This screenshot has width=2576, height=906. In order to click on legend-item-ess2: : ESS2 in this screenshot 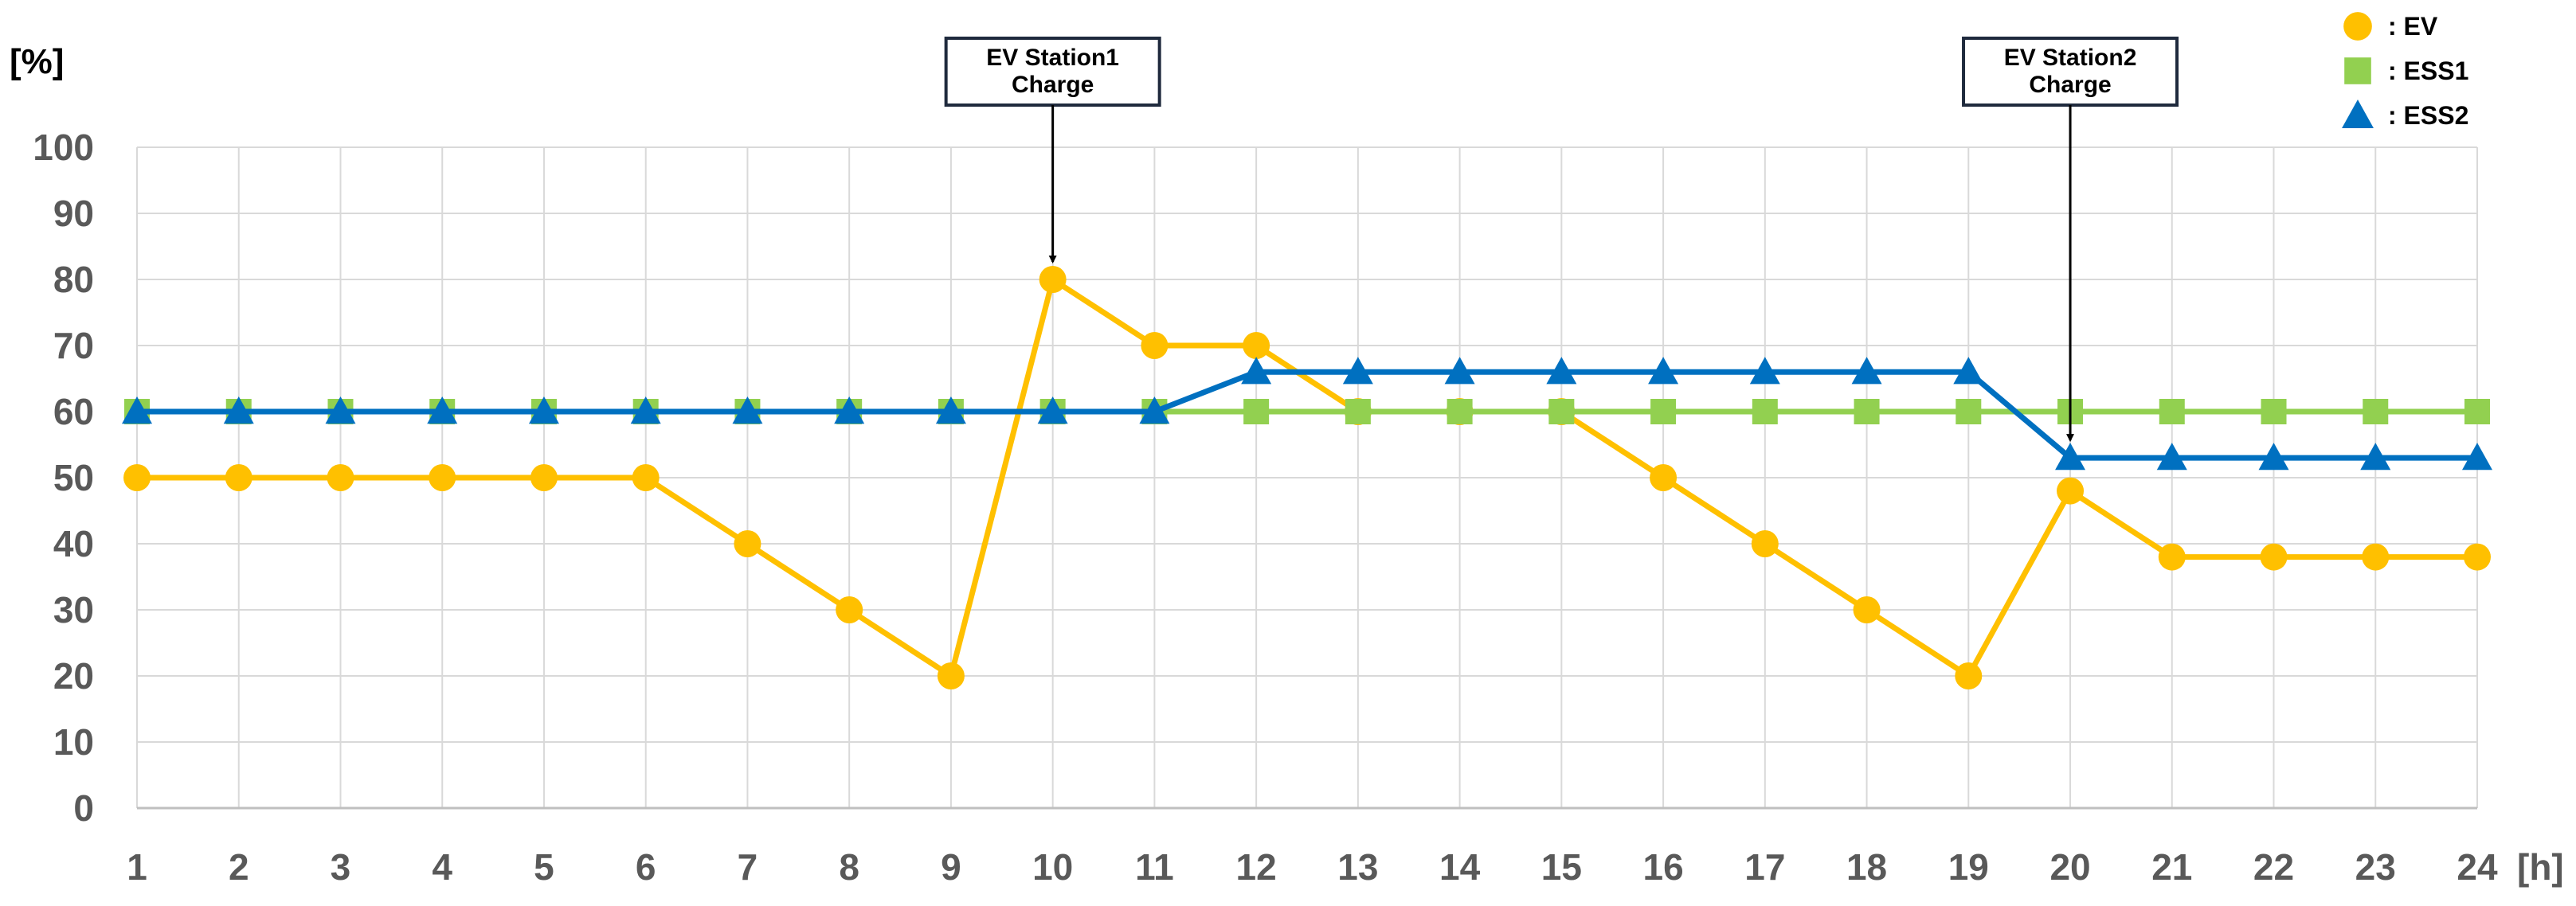, I will do `click(2405, 115)`.